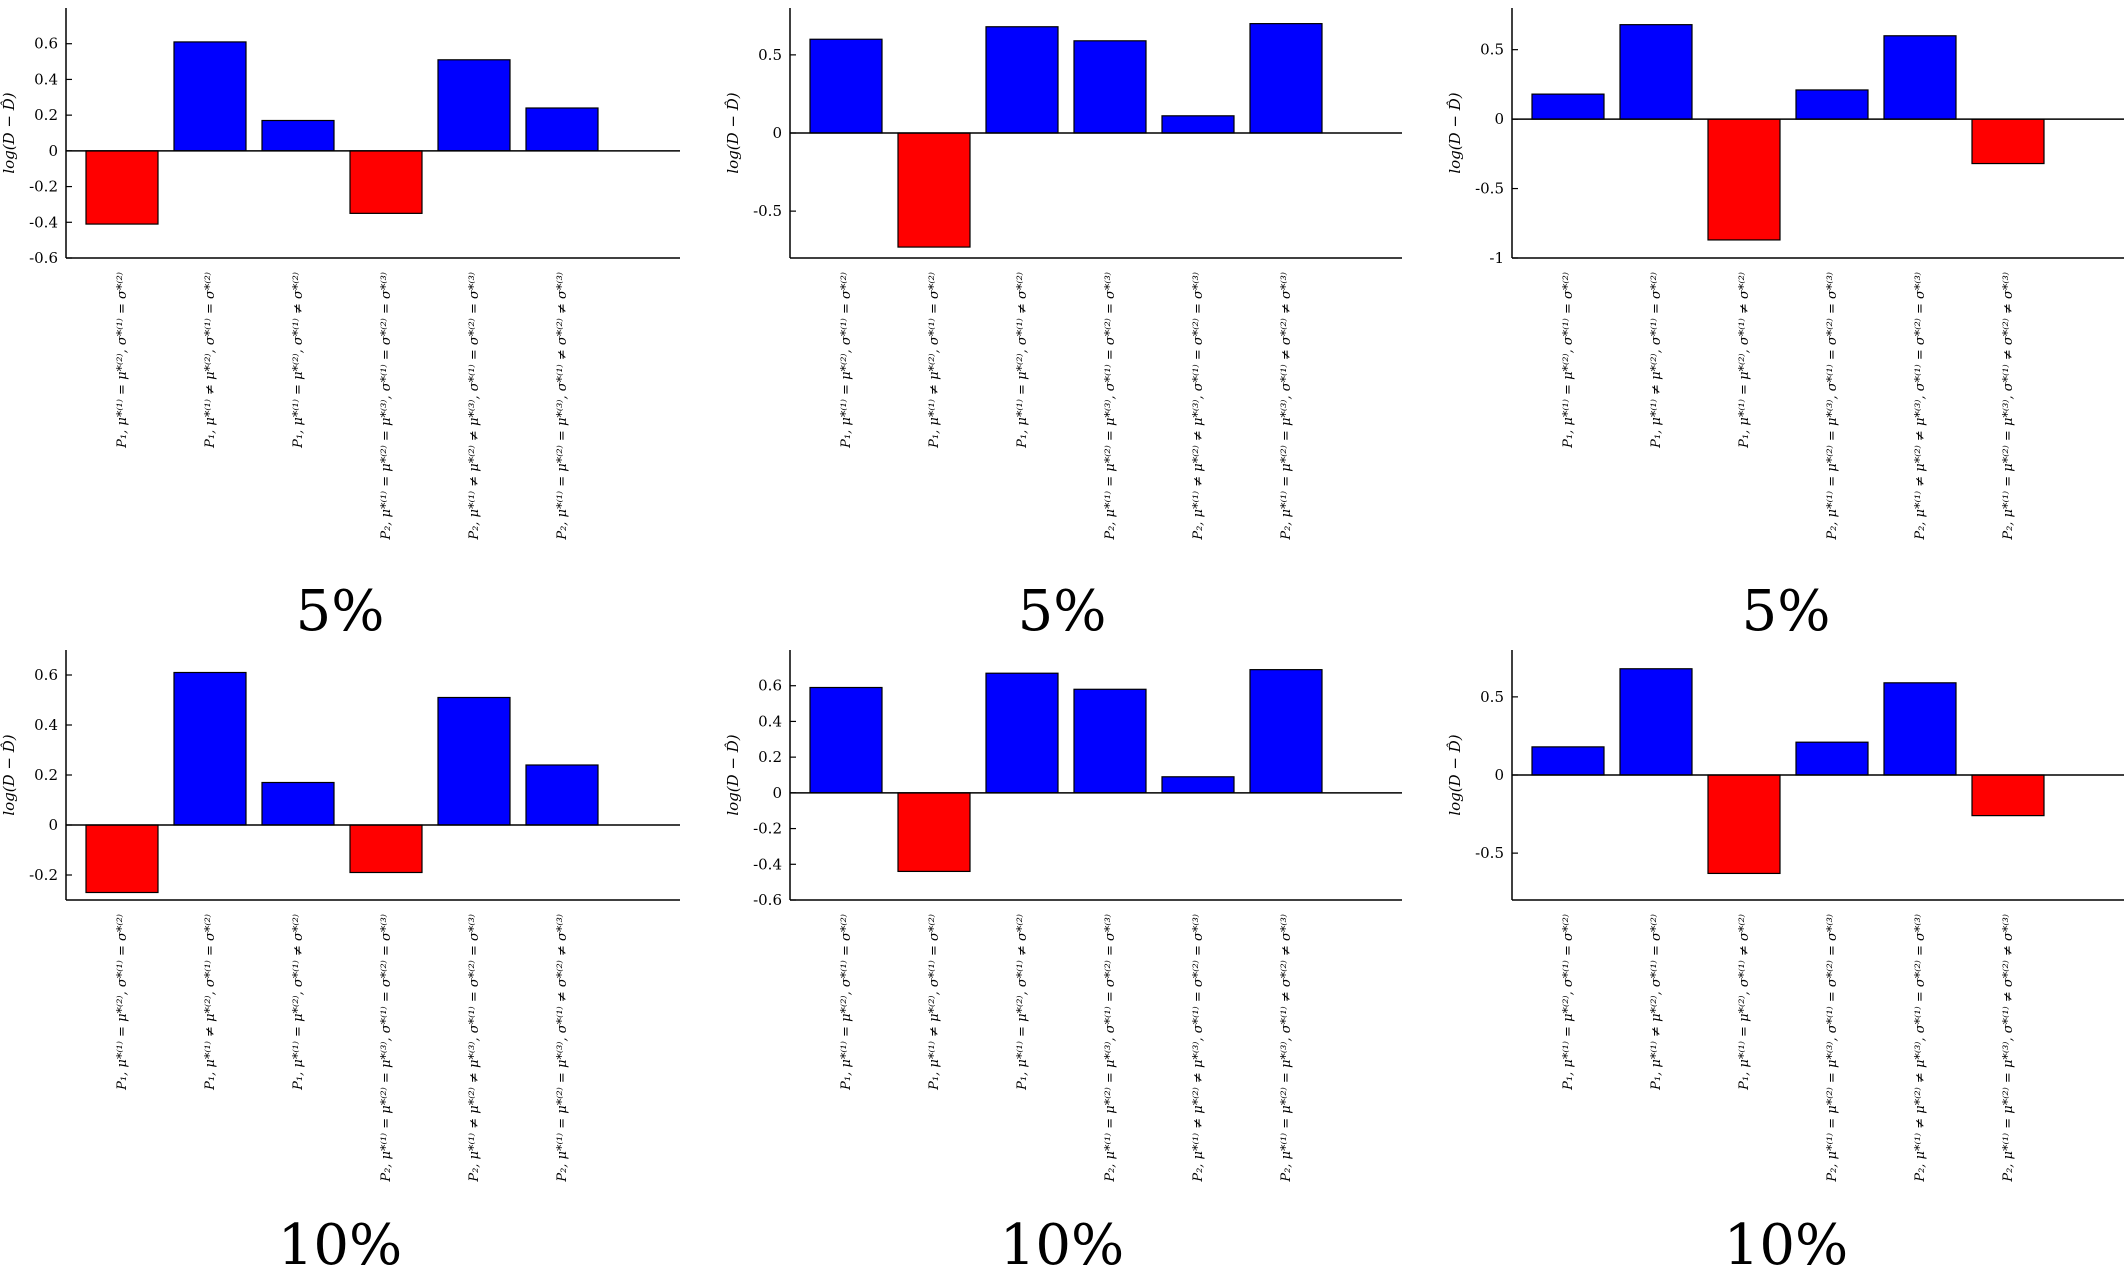 The height and width of the screenshot is (1272, 2128). What do you see at coordinates (1062, 611) in the screenshot?
I see `panel-label: 5%` at bounding box center [1062, 611].